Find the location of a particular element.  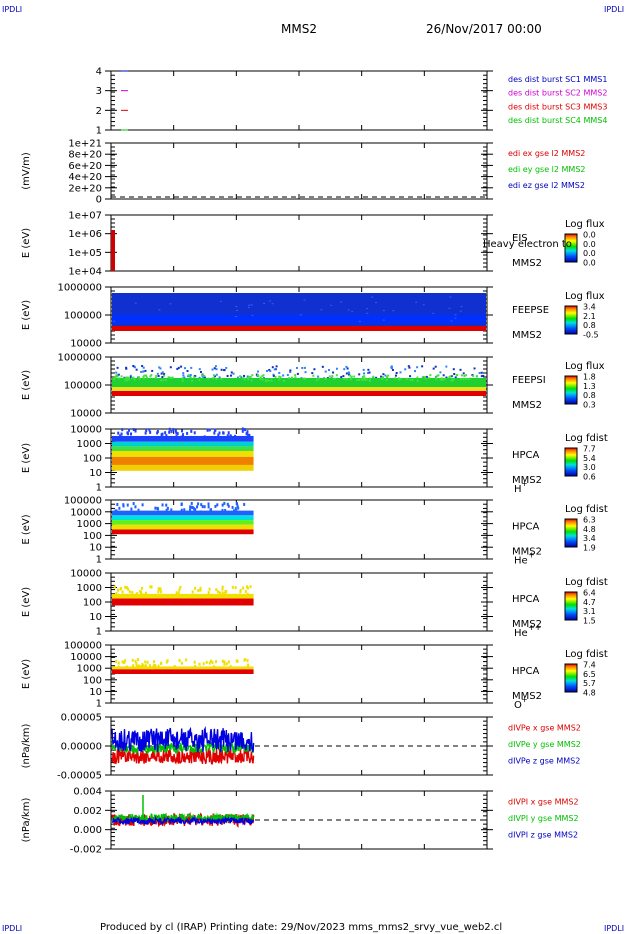

eis-data-strip is located at coordinates (113, 250).